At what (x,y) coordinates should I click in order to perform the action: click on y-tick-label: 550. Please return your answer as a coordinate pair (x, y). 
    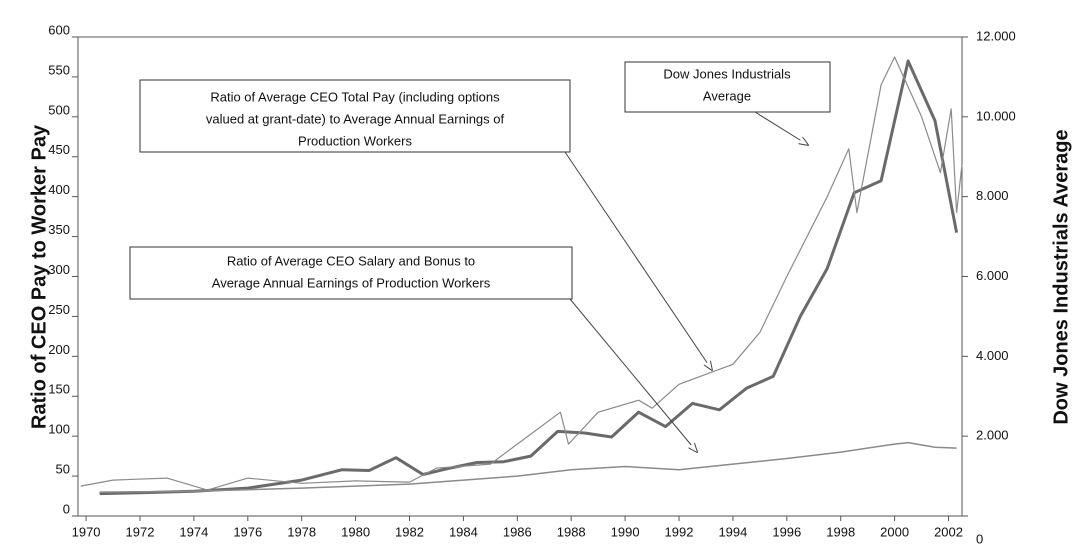
    Looking at the image, I should click on (59, 69).